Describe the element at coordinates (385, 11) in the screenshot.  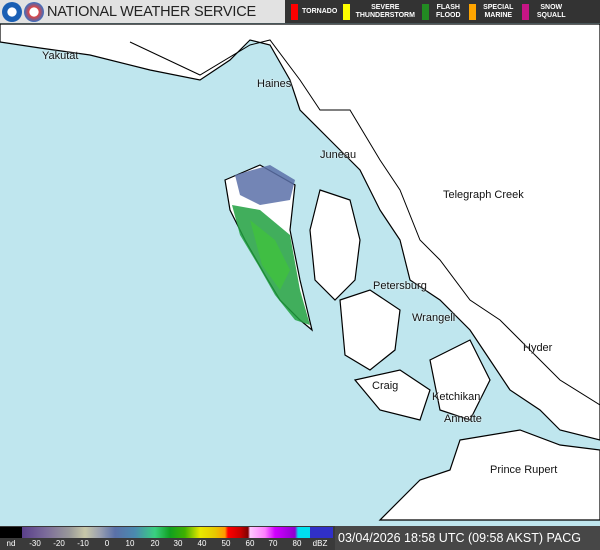
I see `legend-label: SEVERE THUNDERSTORM` at that location.